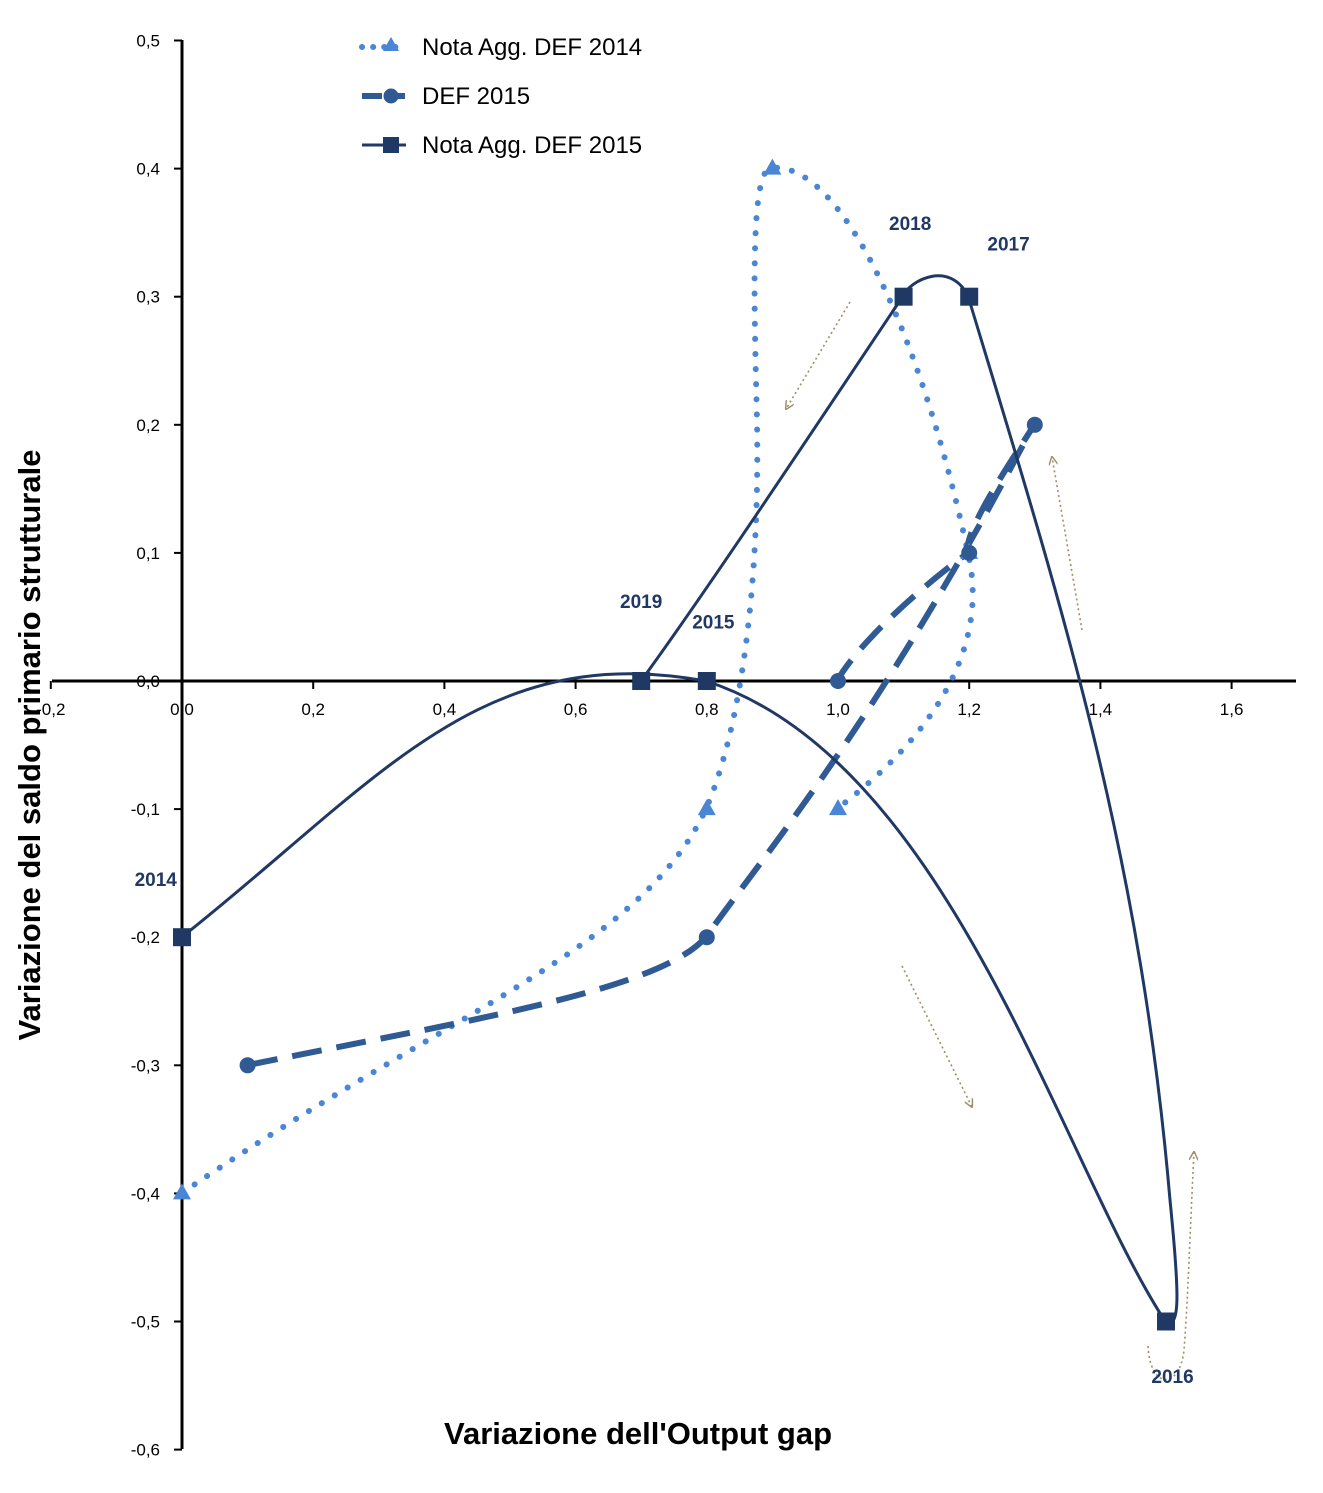 The width and height of the screenshot is (1323, 1493). Describe the element at coordinates (391, 145) in the screenshot. I see `legend-square-marker` at that location.